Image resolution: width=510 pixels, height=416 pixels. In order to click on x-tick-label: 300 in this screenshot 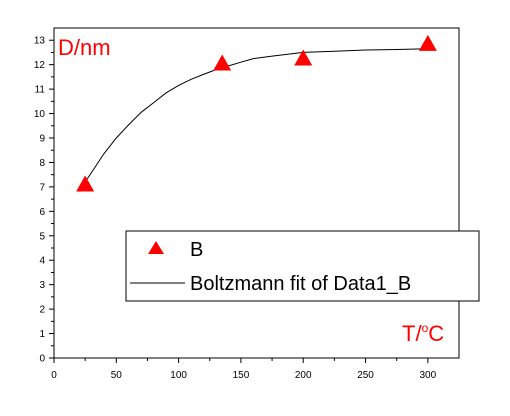, I will do `click(428, 375)`.